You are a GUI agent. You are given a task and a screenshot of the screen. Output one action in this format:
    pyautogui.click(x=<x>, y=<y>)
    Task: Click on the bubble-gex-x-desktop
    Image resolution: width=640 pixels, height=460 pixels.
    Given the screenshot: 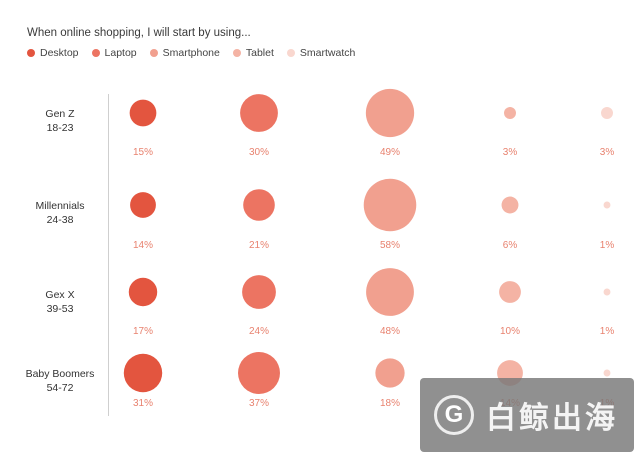 What is the action you would take?
    pyautogui.click(x=143, y=292)
    